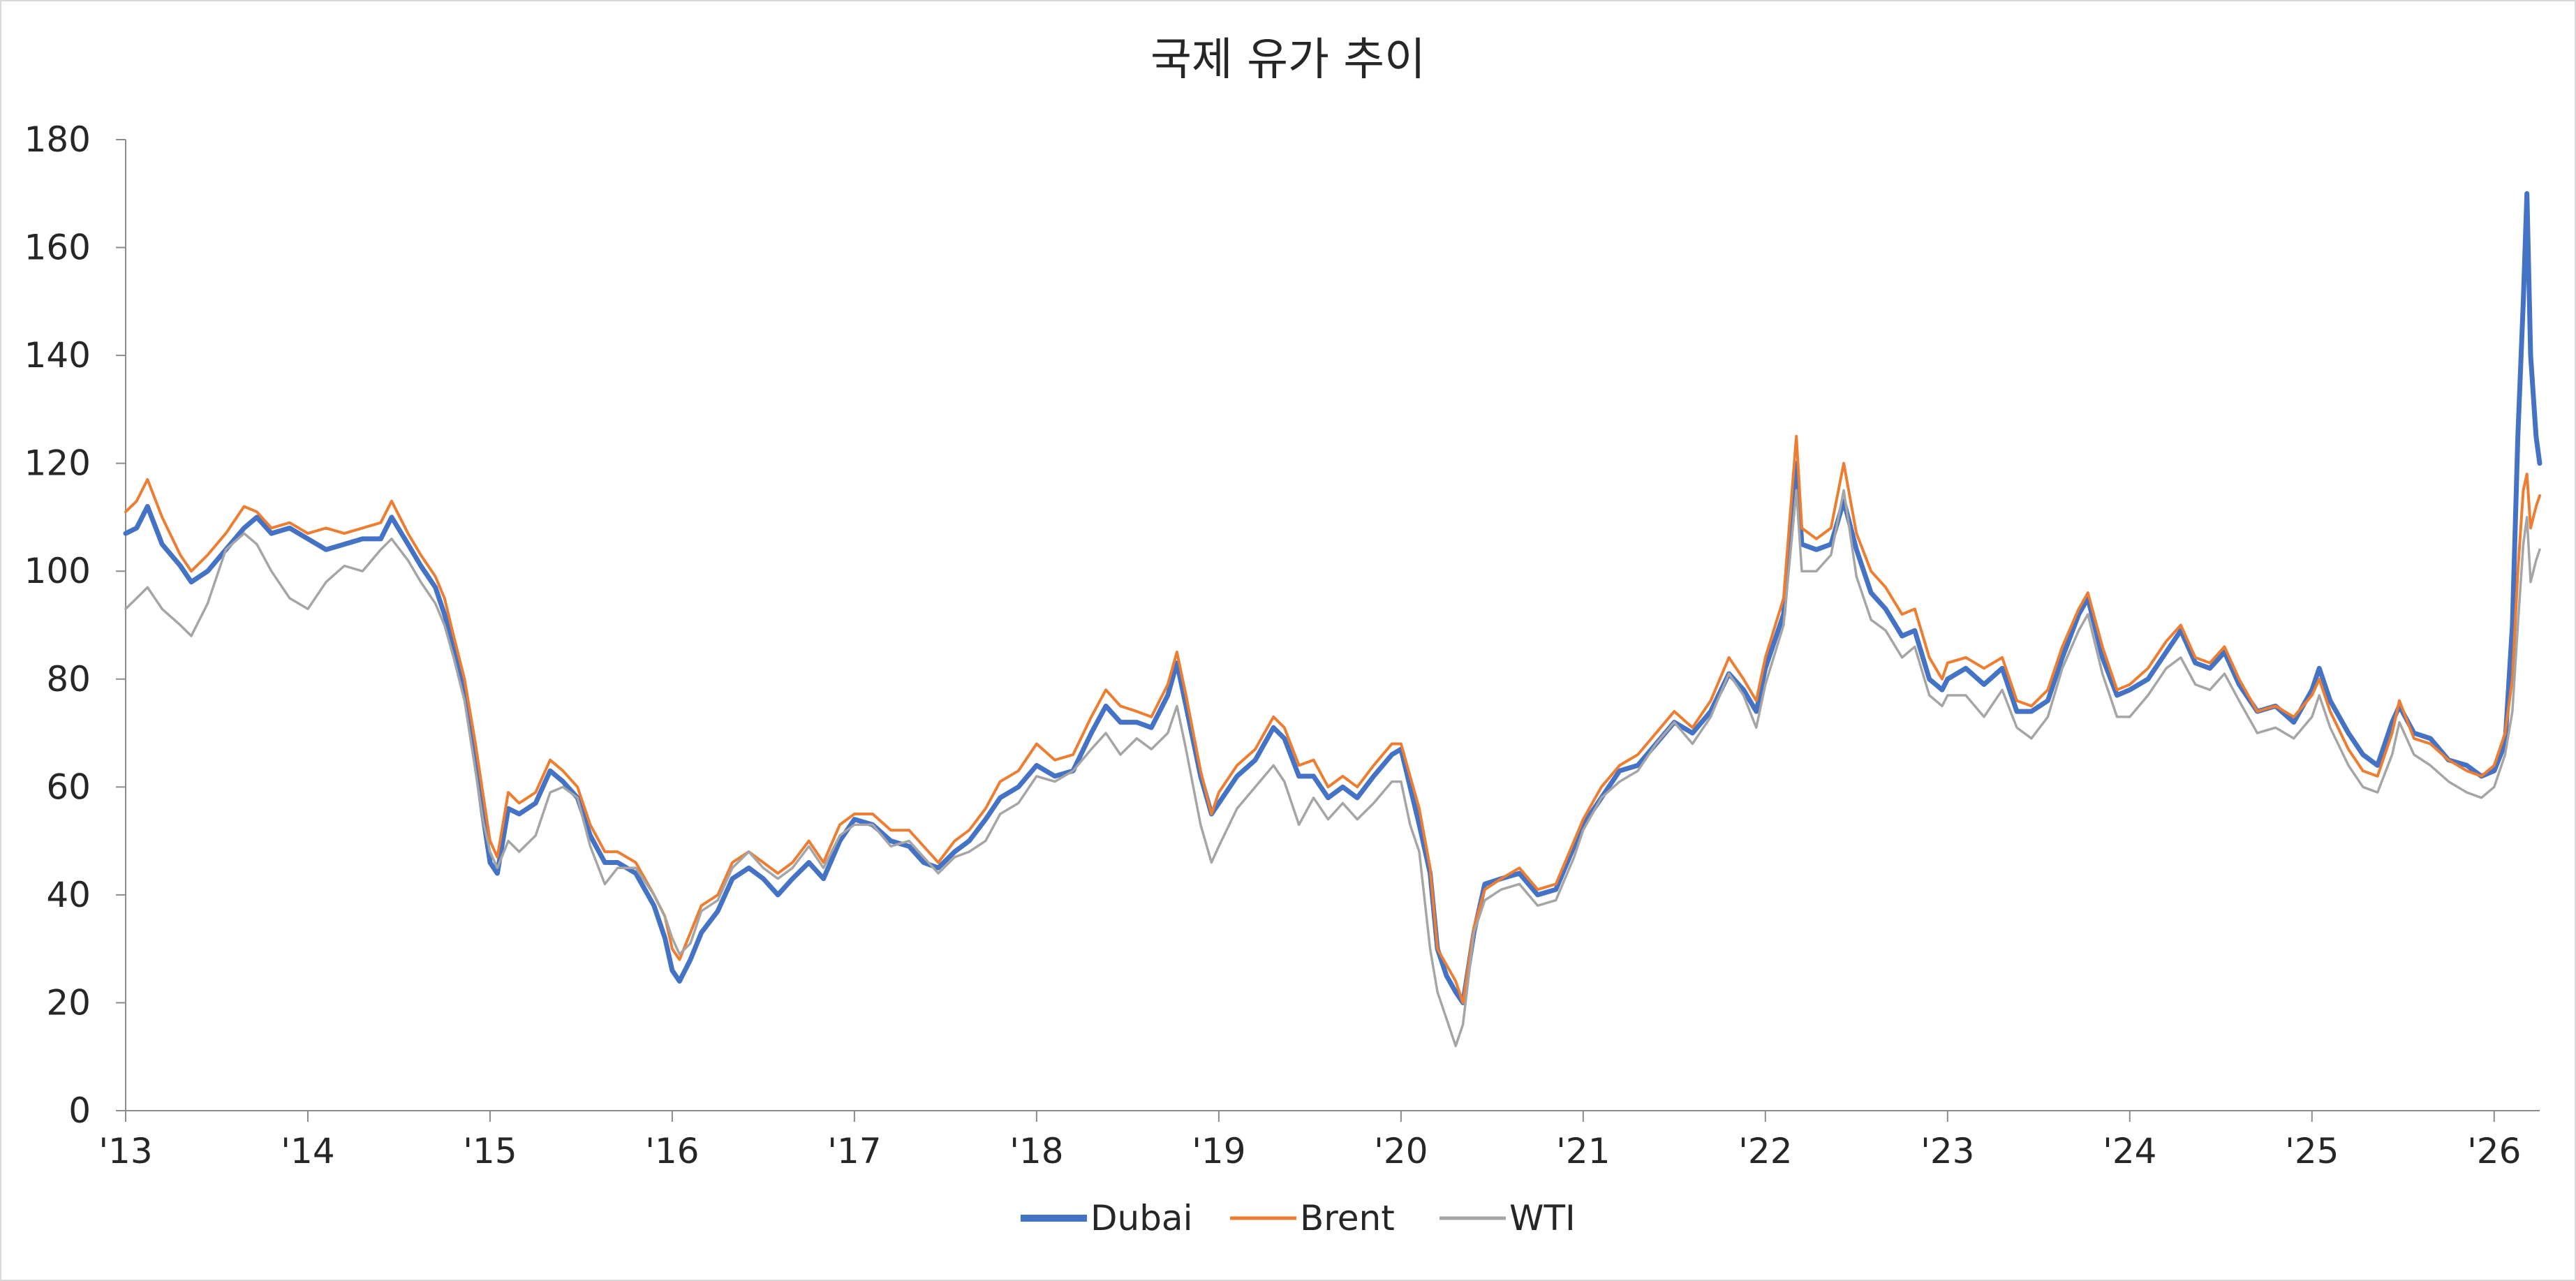  Describe the element at coordinates (57, 571) in the screenshot. I see `y-tick-label: 100` at that location.